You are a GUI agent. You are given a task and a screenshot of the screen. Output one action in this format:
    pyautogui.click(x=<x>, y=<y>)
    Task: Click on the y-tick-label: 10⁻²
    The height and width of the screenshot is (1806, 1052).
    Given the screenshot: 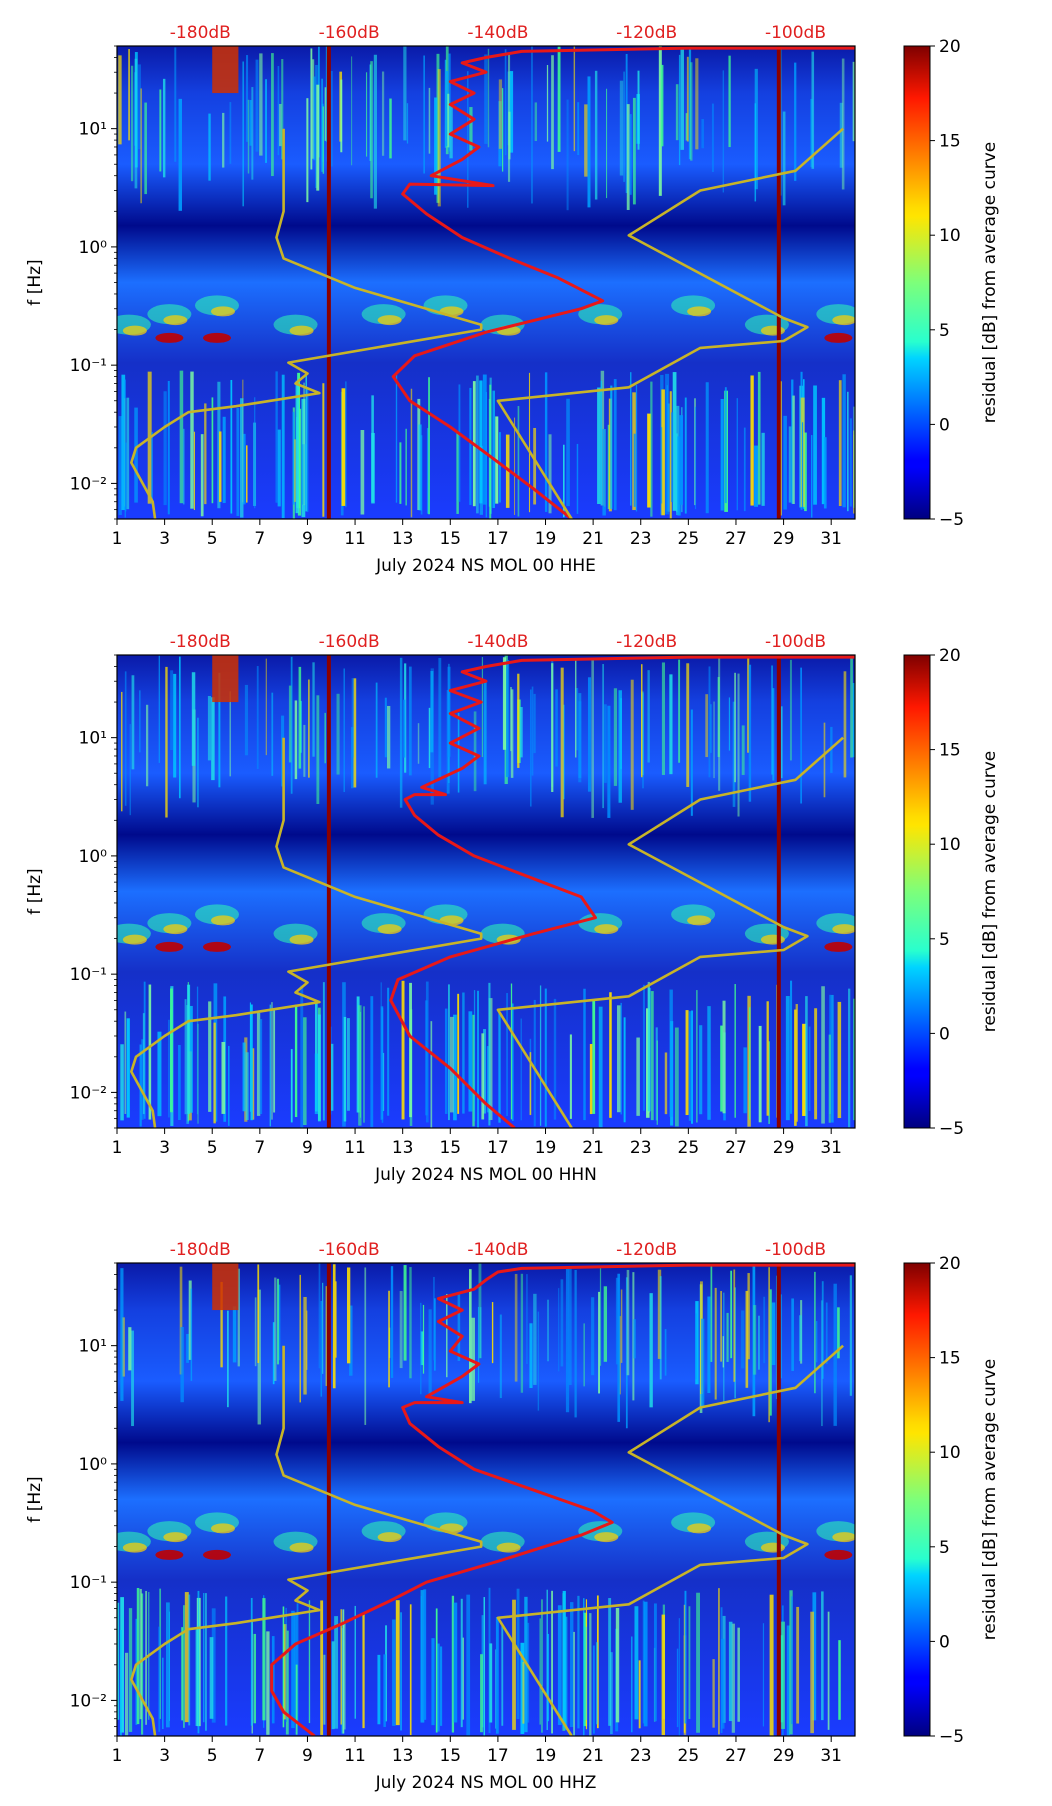 What is the action you would take?
    pyautogui.click(x=88, y=484)
    